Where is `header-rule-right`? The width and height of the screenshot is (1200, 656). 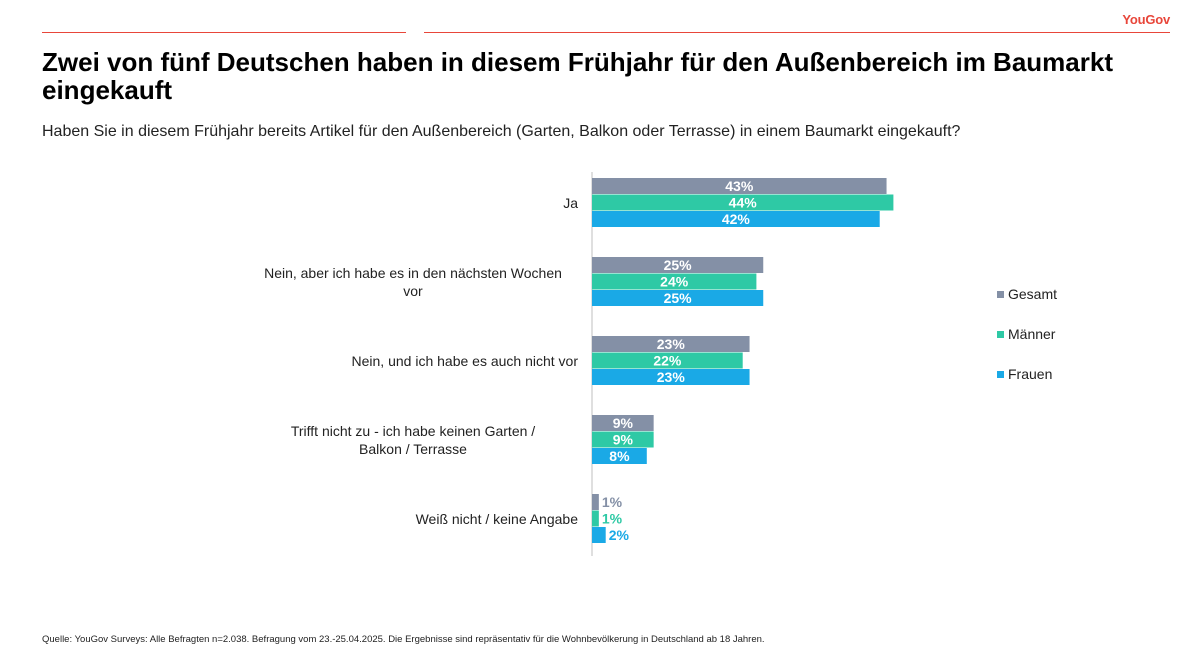
header-rule-right is located at coordinates (797, 32).